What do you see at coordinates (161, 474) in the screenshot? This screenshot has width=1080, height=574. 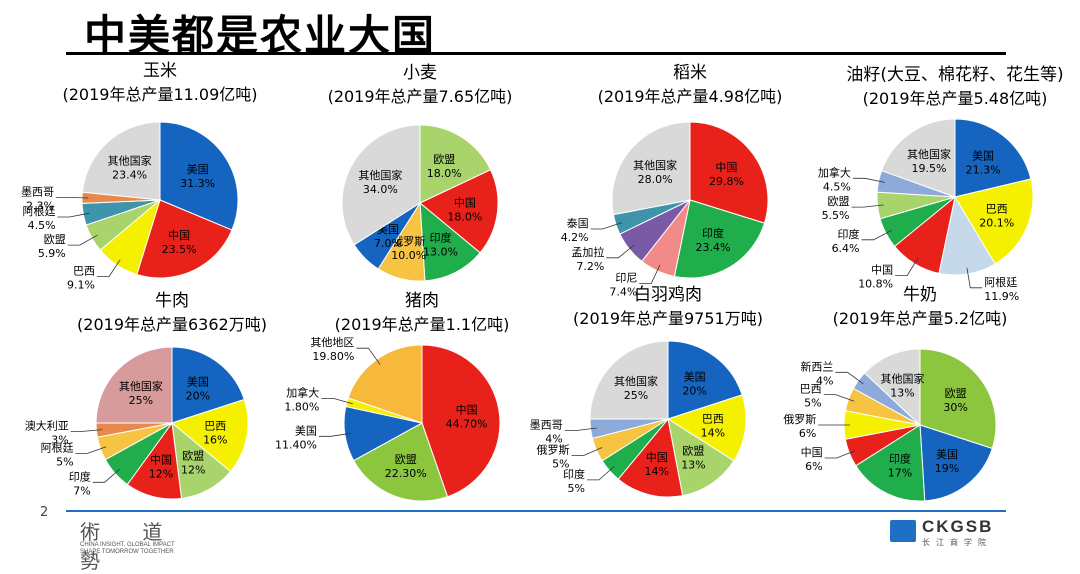 I see `slice-value-label: 12%` at bounding box center [161, 474].